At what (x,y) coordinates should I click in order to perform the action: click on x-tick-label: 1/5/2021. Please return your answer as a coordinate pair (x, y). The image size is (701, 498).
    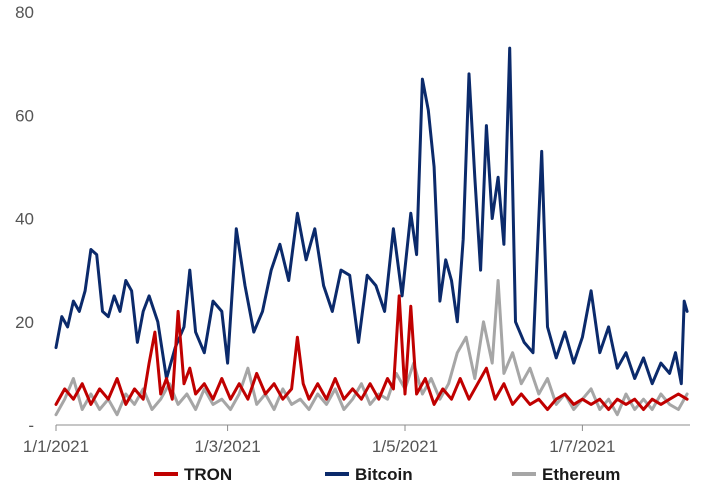
    Looking at the image, I should click on (405, 446).